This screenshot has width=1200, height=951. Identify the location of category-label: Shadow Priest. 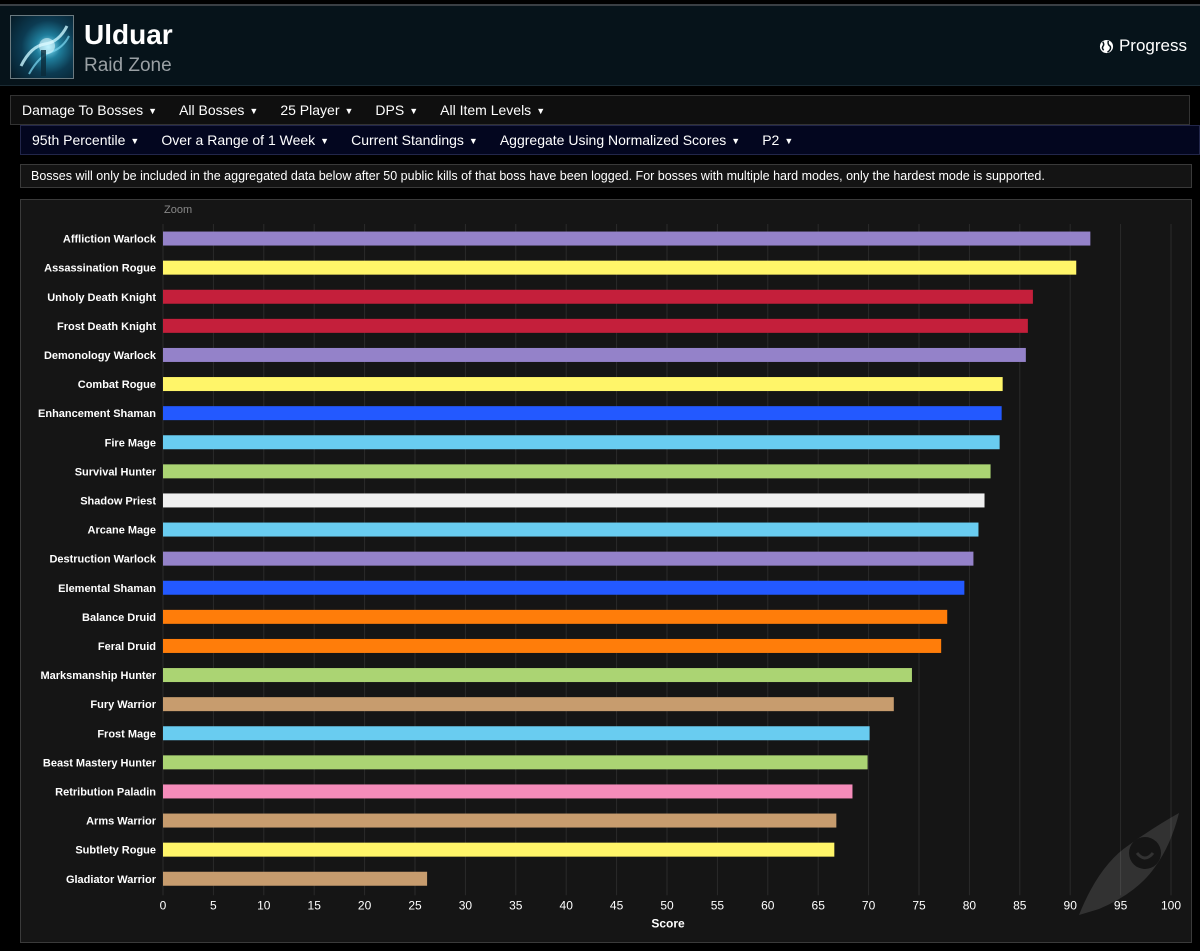
(118, 501).